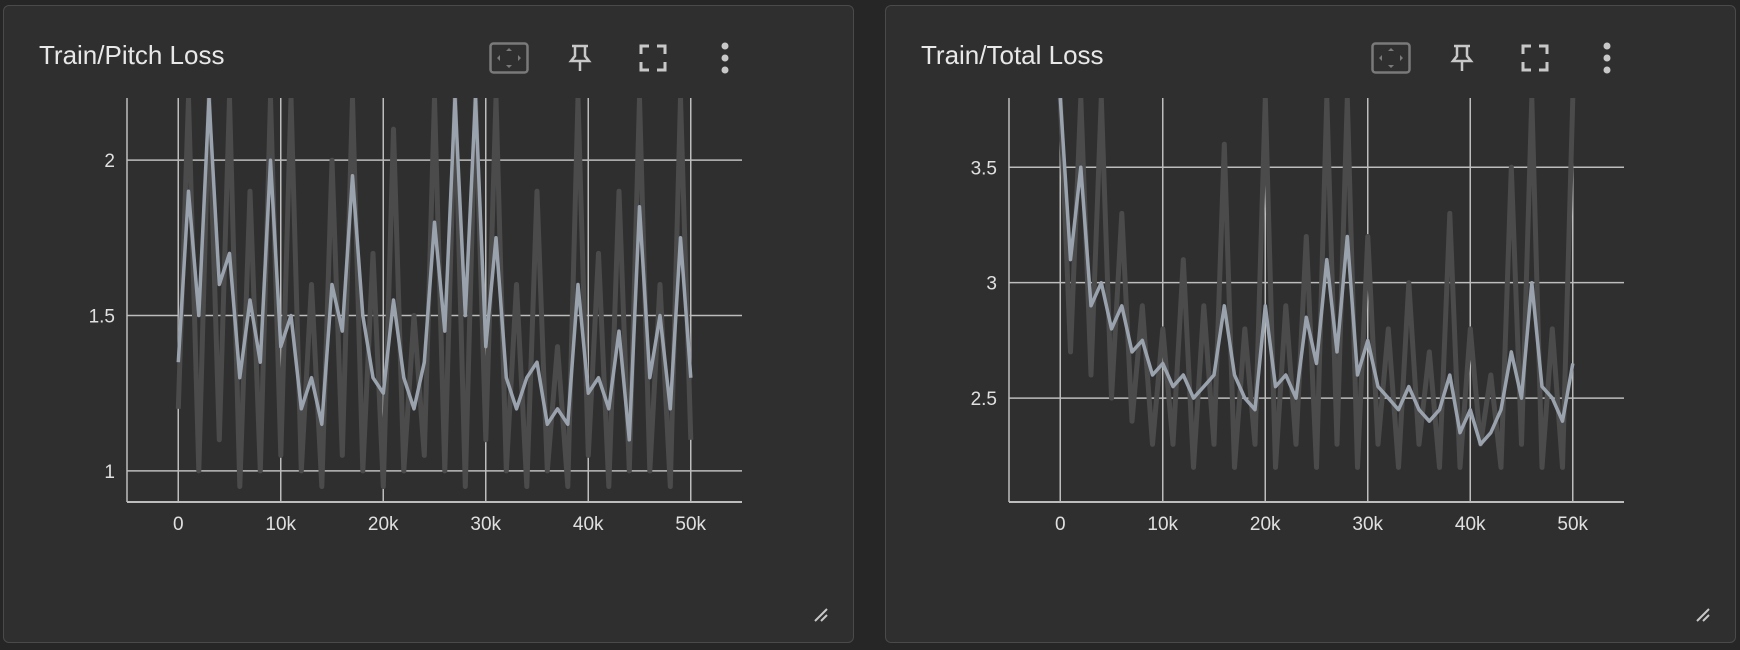  What do you see at coordinates (132, 55) in the screenshot?
I see `chart-title: Train/Pitch Loss` at bounding box center [132, 55].